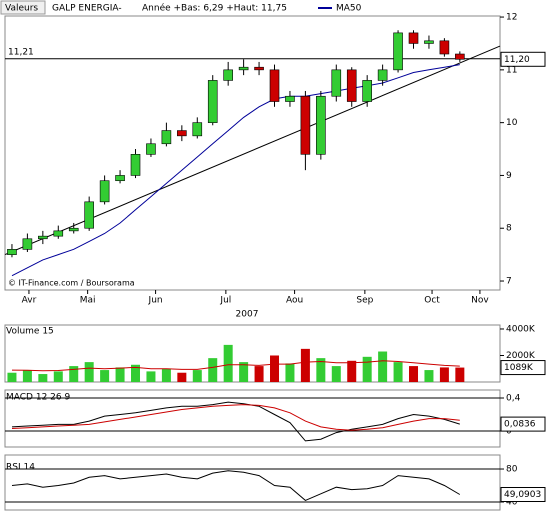 The width and height of the screenshot is (547, 512). I want to click on last-value-label: 11,20, so click(517, 60).